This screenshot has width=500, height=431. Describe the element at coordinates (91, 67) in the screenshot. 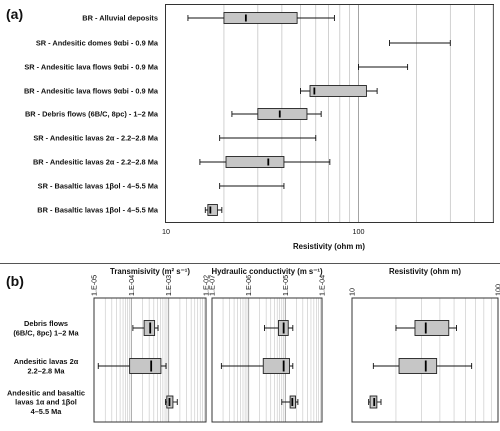

I see `panel-a-category-label-2: SR - Andesitic lava flows 9αbi - 0.9 Ma` at that location.